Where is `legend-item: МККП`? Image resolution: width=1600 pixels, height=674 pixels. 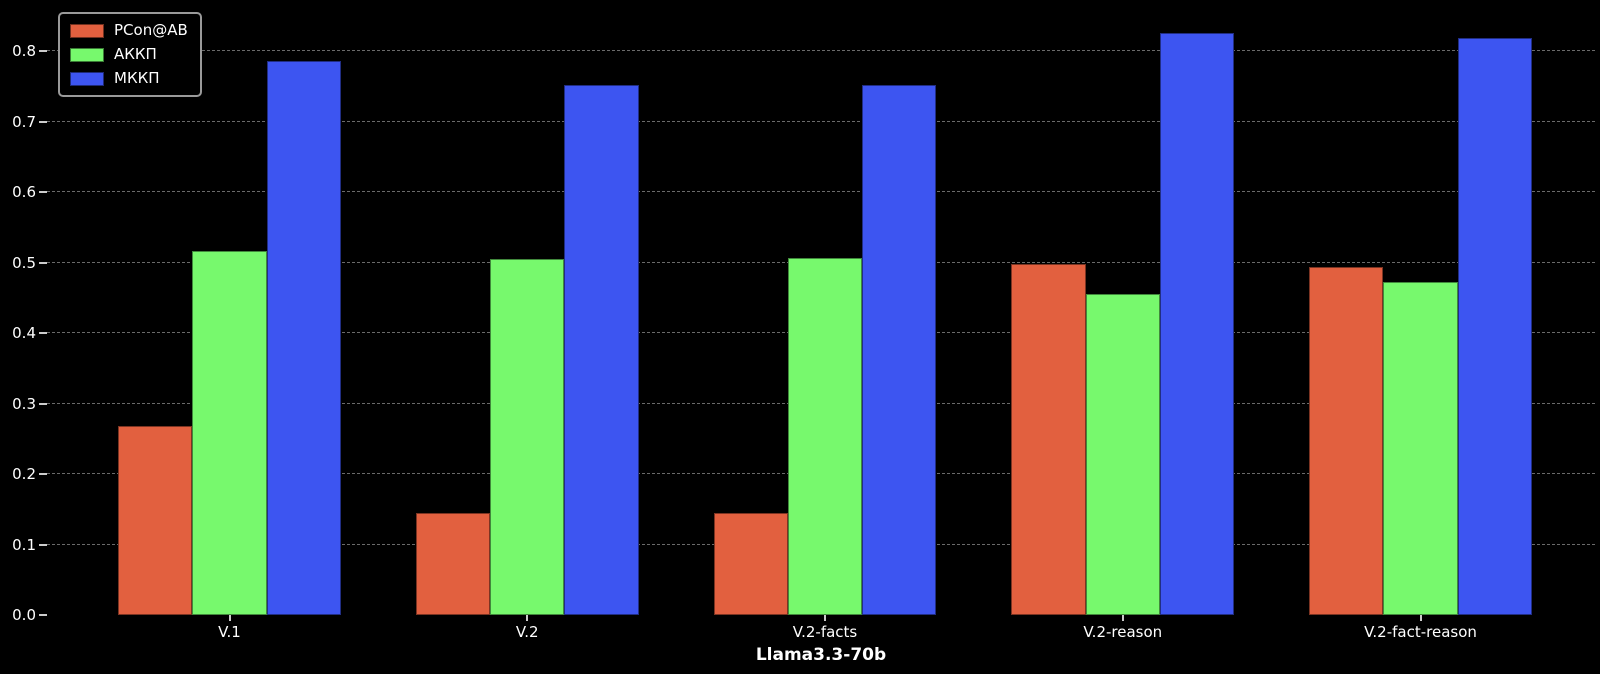 legend-item: МККП is located at coordinates (129, 78).